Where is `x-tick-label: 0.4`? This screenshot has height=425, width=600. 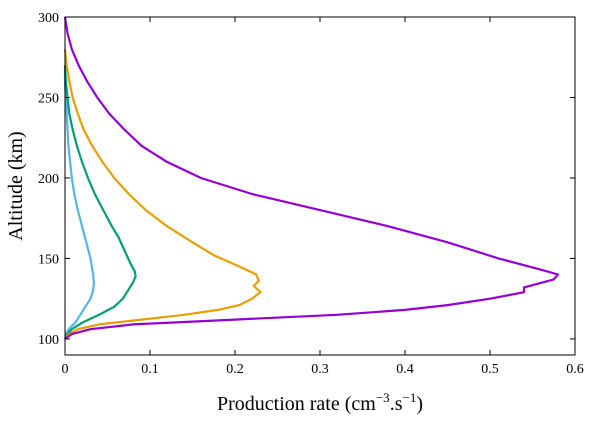 x-tick-label: 0.4 is located at coordinates (405, 369).